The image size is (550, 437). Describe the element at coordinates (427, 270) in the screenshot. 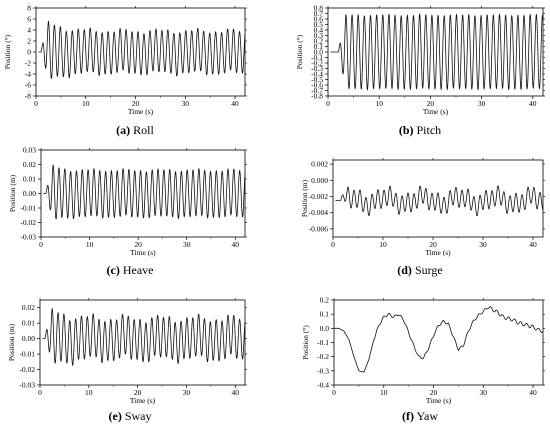

I see `caption-label: Surge` at that location.